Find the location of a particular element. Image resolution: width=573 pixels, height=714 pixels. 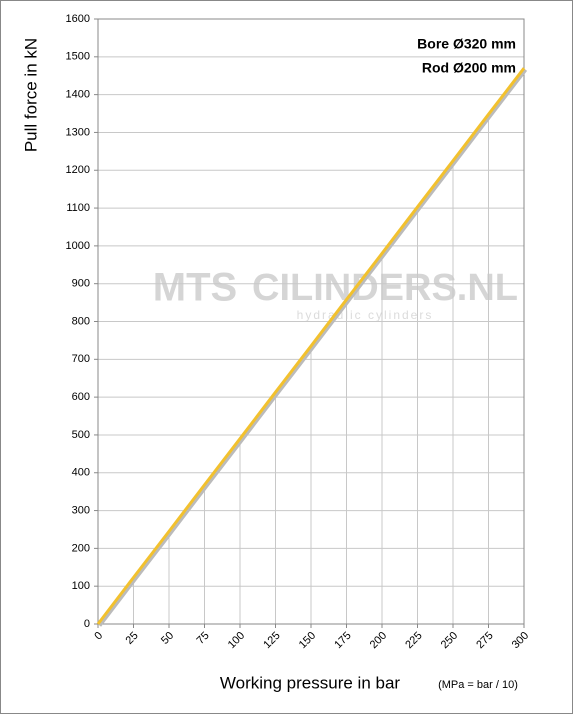

watermark: MTS CILINDERS.NL hydraulic cylinders is located at coordinates (335, 294).